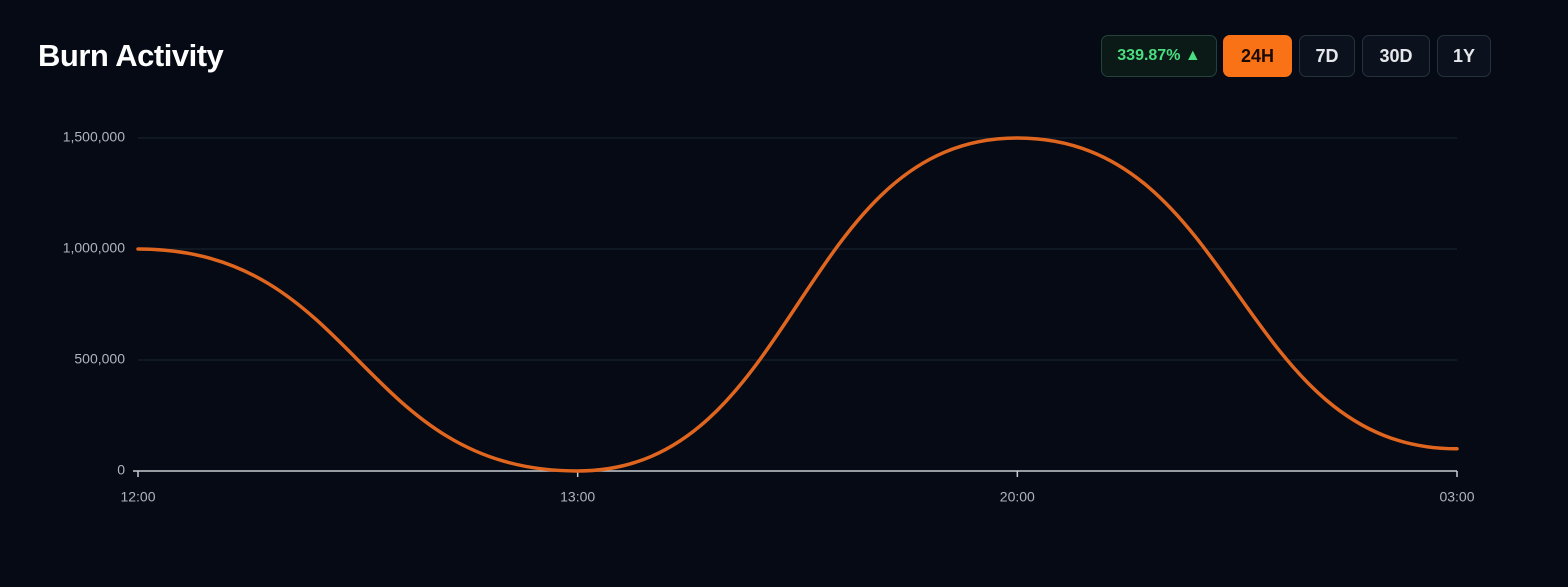  Describe the element at coordinates (94, 248) in the screenshot. I see `y-tick-label: 1,000,000` at that location.